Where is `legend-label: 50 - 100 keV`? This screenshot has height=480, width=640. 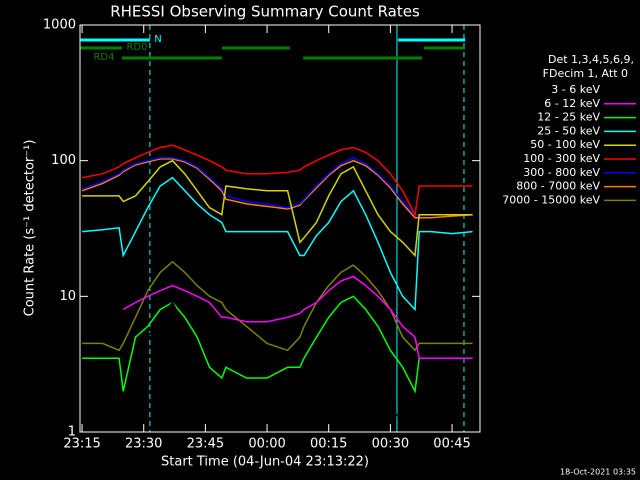 legend-label: 50 - 100 keV is located at coordinates (565, 144).